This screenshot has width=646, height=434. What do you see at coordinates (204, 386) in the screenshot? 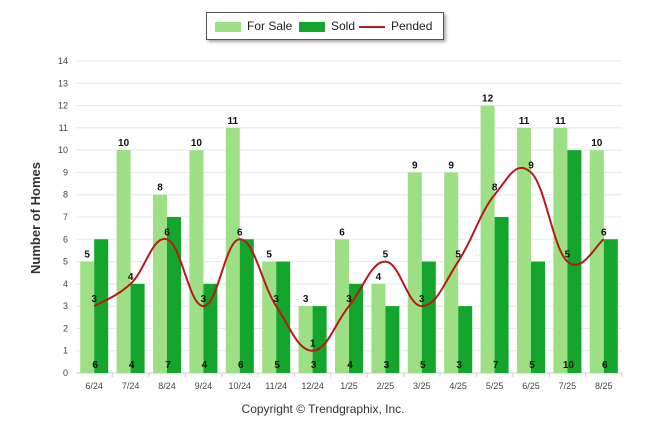
I see `x-tick-label: 9/24` at bounding box center [204, 386].